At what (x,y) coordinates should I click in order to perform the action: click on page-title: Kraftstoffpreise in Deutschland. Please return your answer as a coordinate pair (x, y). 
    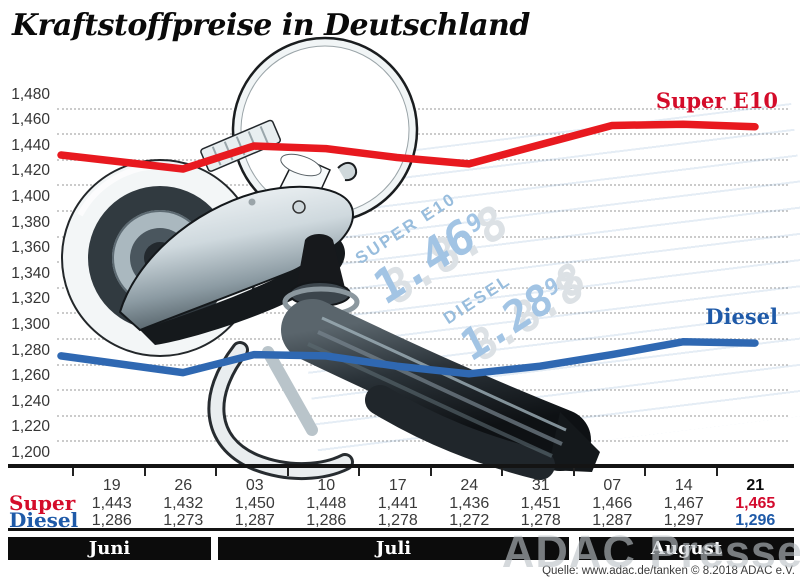
    Looking at the image, I should click on (271, 25).